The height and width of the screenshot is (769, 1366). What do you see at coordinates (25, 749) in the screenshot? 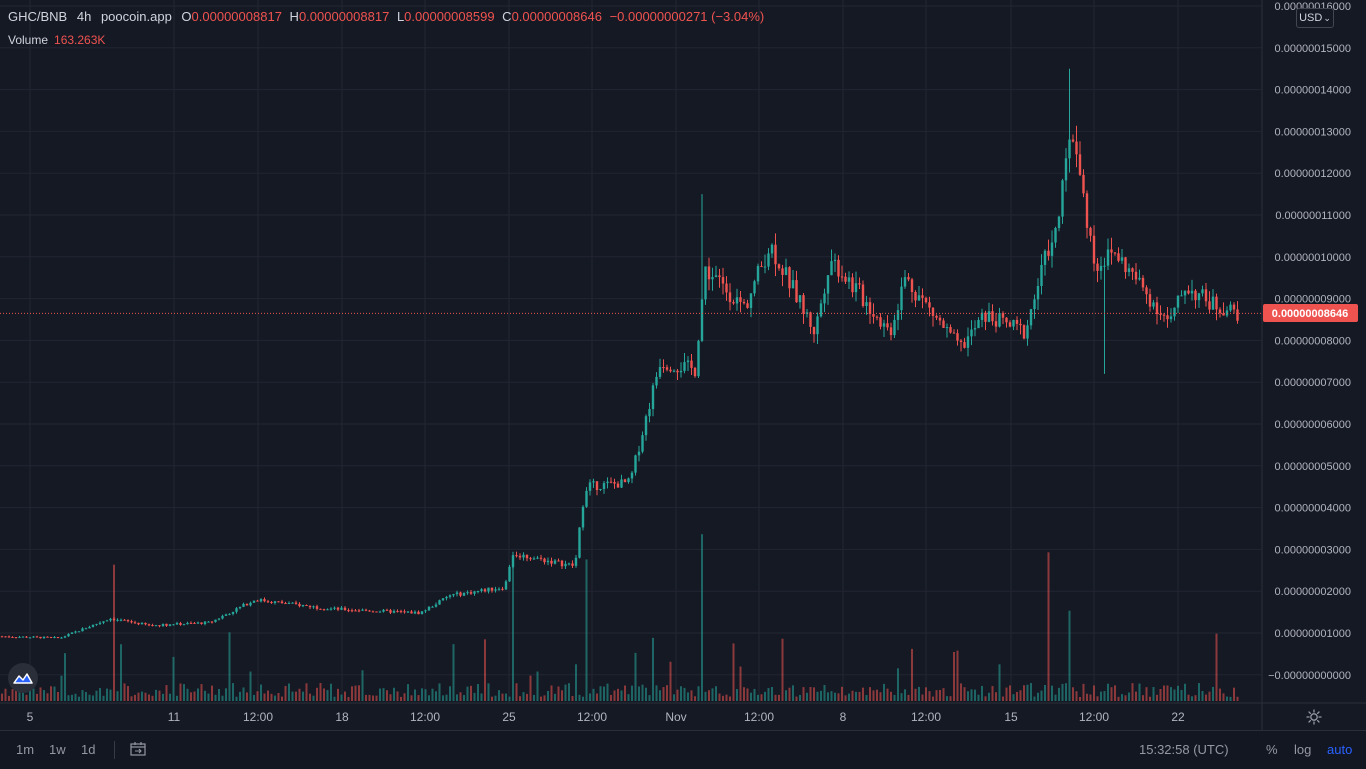
I see `interval-1m-button: 1m` at bounding box center [25, 749].